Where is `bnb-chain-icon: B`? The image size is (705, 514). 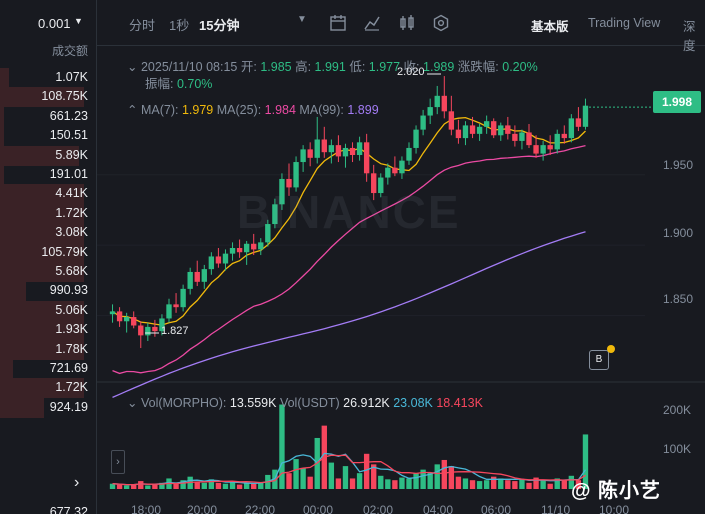 bnb-chain-icon: B is located at coordinates (599, 360).